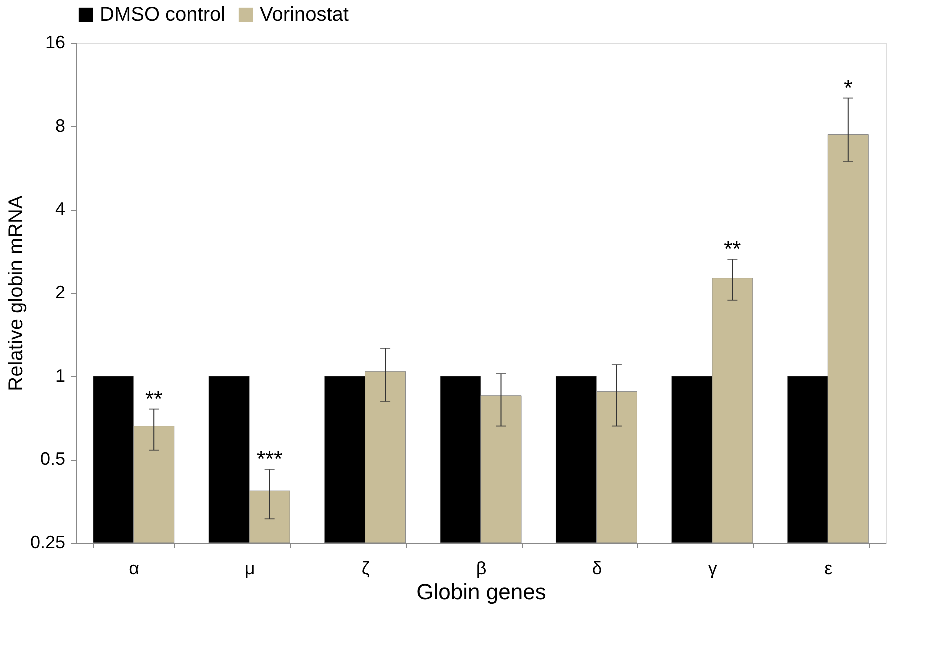 The image size is (925, 652). What do you see at coordinates (481, 592) in the screenshot?
I see `x-axis-title: Globin genes` at bounding box center [481, 592].